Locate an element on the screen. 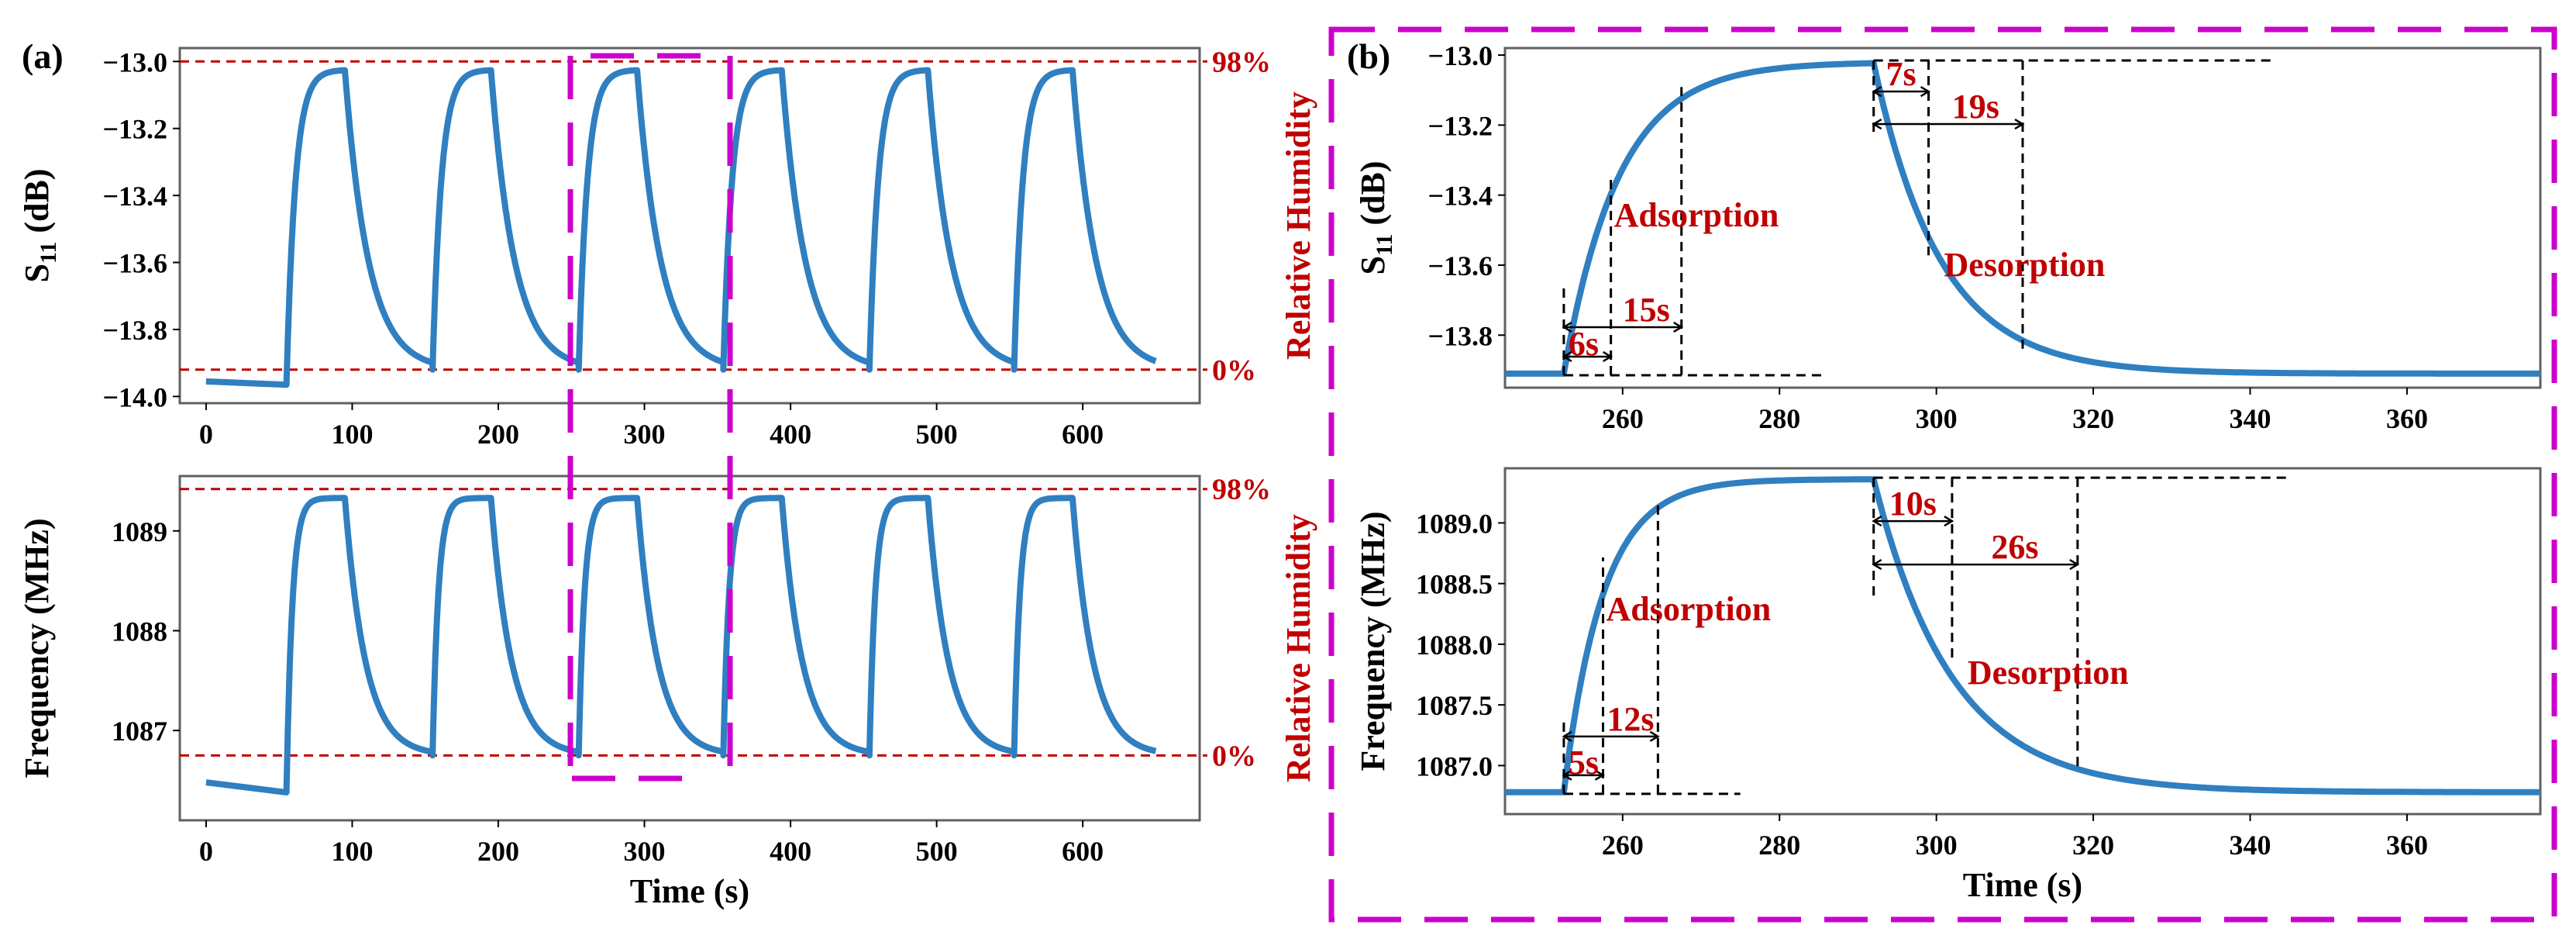 The image size is (2576, 949). y-tick-label: 1088 is located at coordinates (139, 631).